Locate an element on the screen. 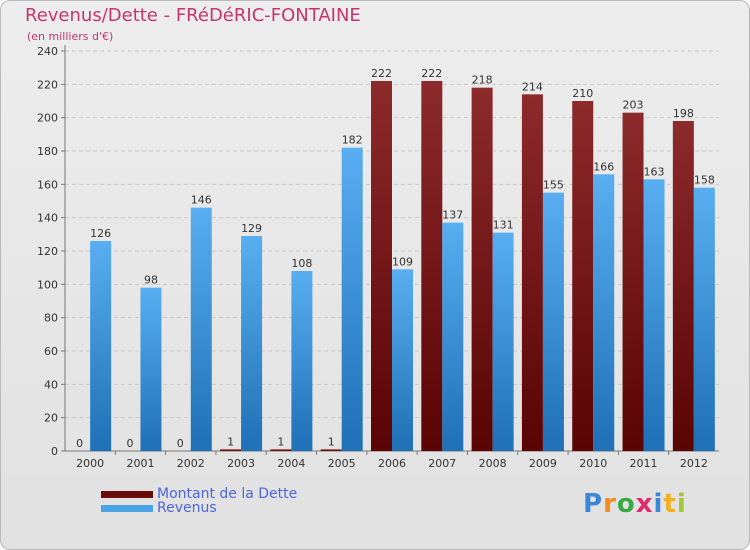 The height and width of the screenshot is (550, 750). chart-subtitle: (en milliers d'€) is located at coordinates (70, 36).